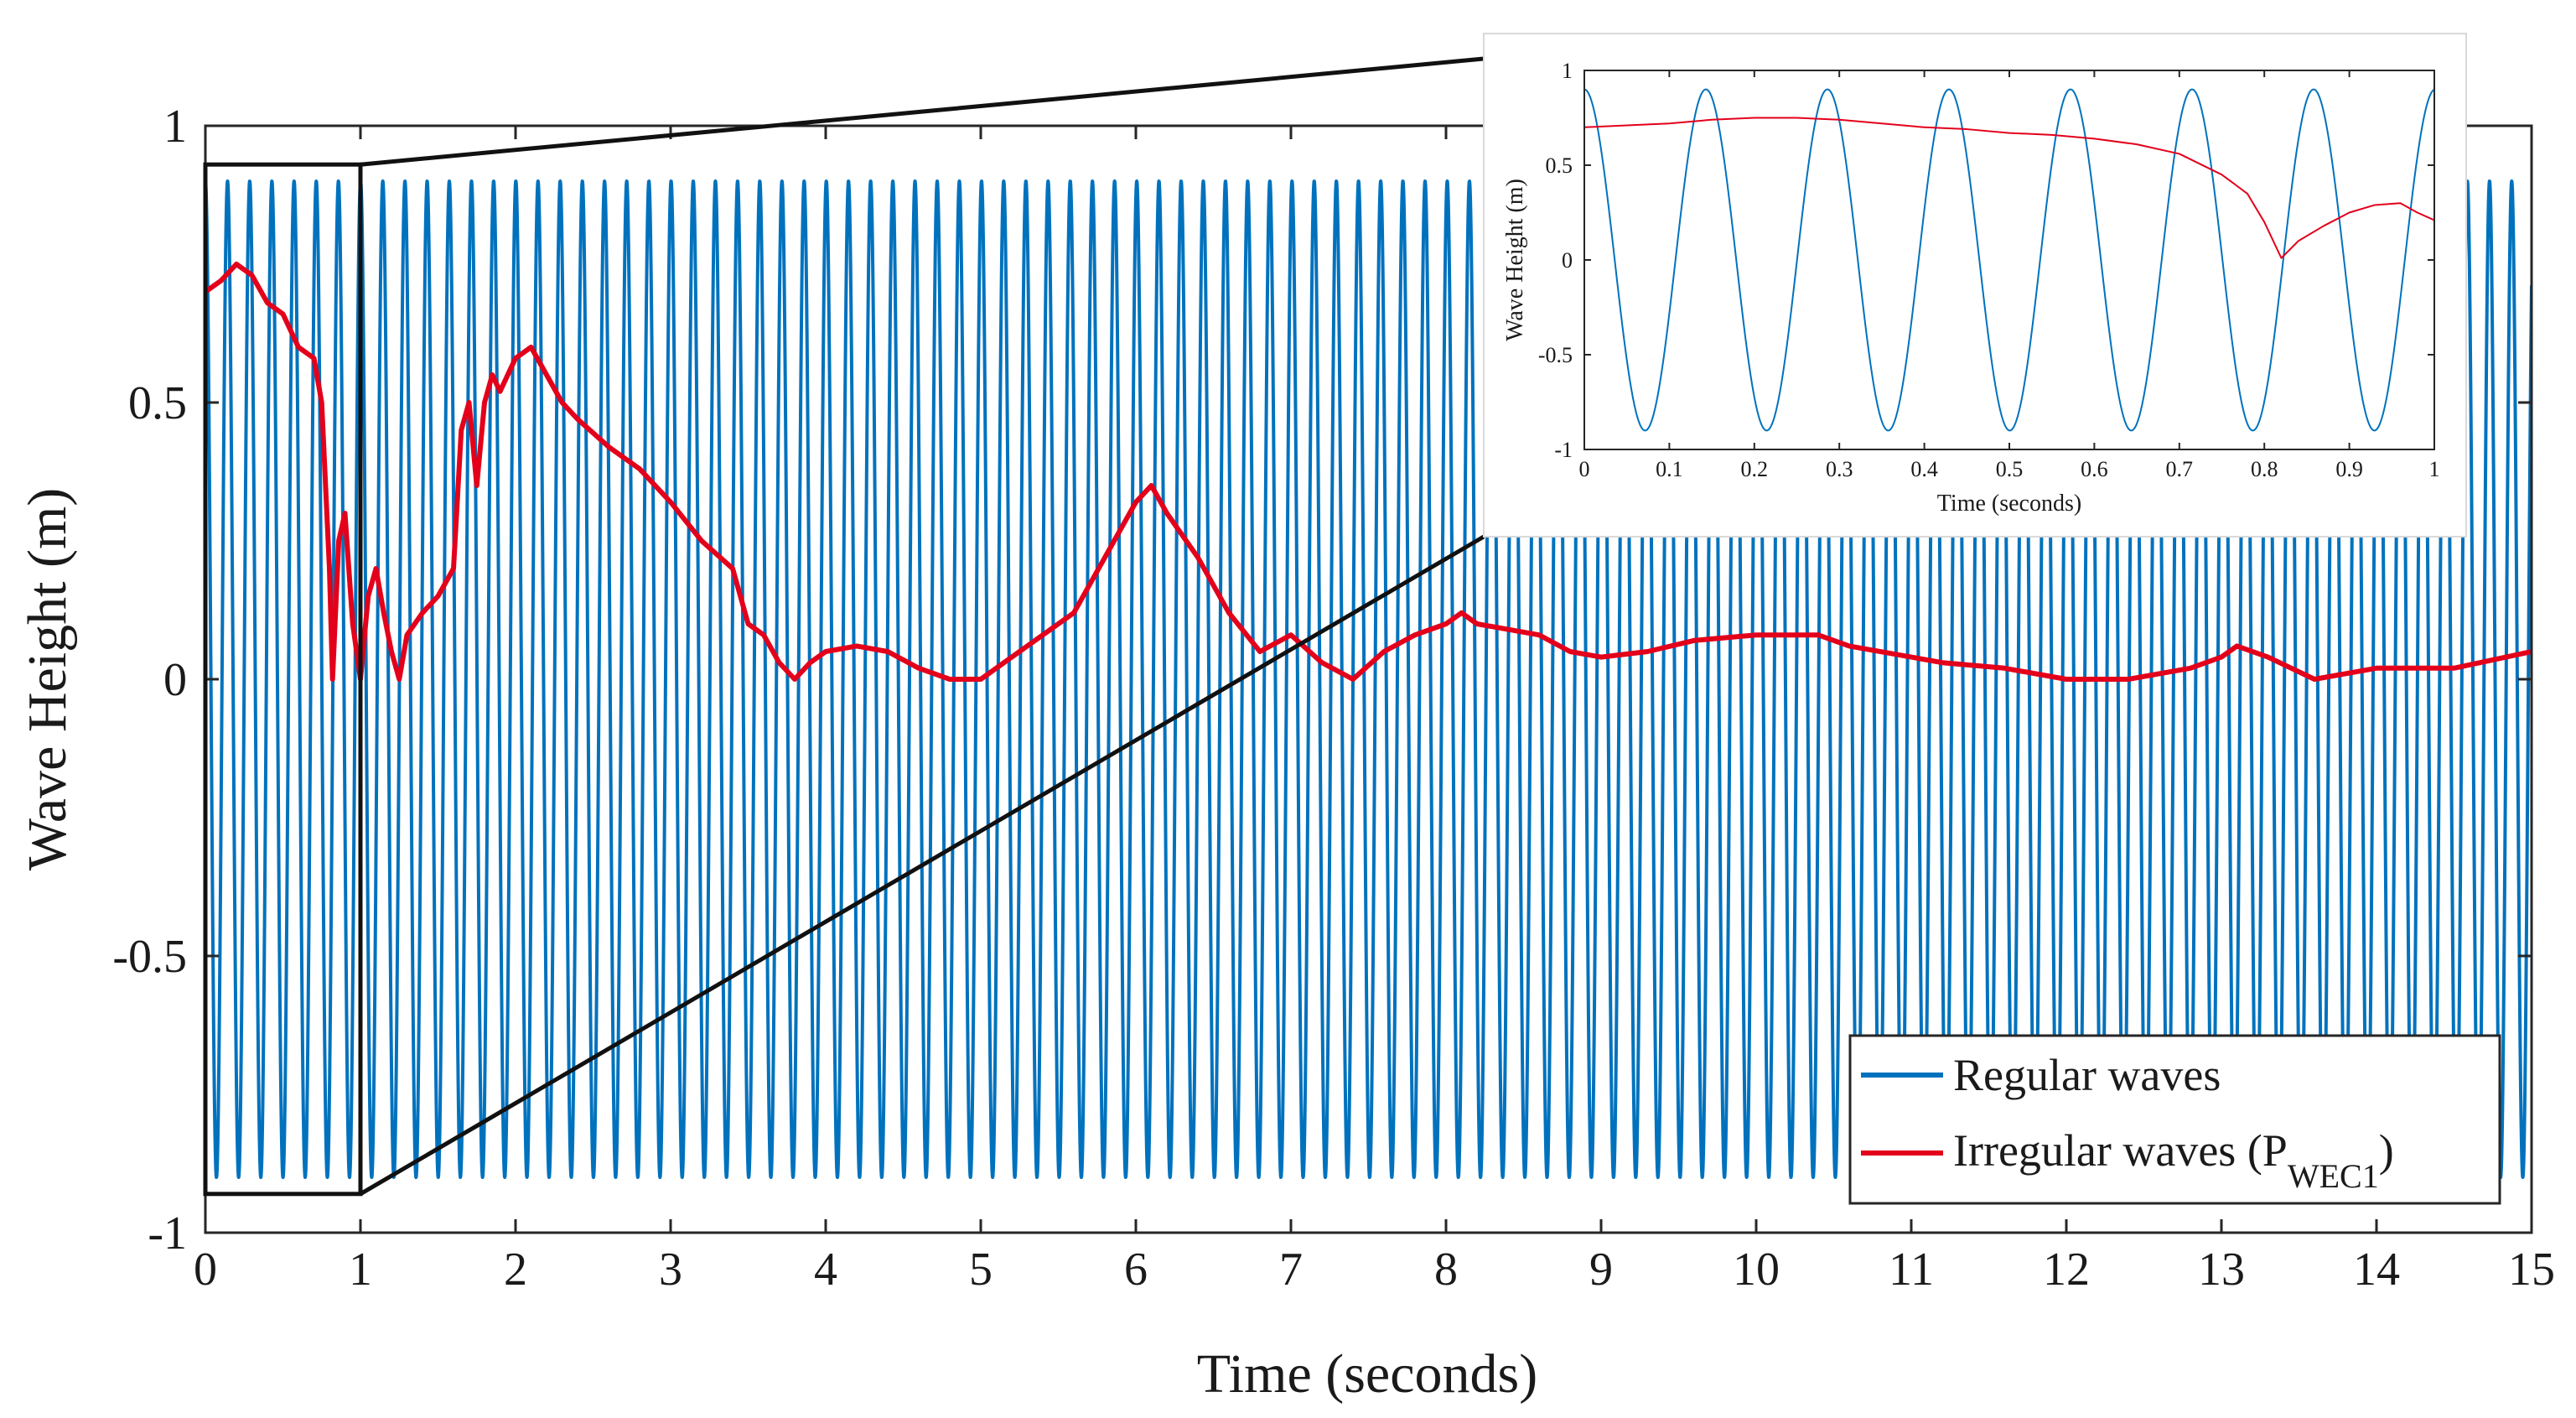 This screenshot has height=1418, width=2576. What do you see at coordinates (1567, 71) in the screenshot?
I see `inset-y-tick-label: 1` at bounding box center [1567, 71].